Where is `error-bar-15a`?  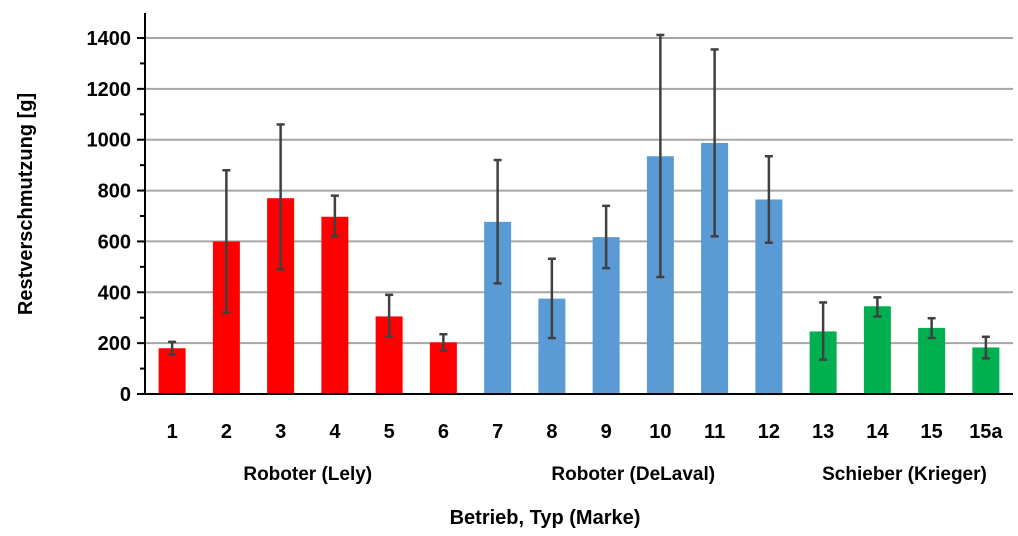 error-bar-15a is located at coordinates (985, 347).